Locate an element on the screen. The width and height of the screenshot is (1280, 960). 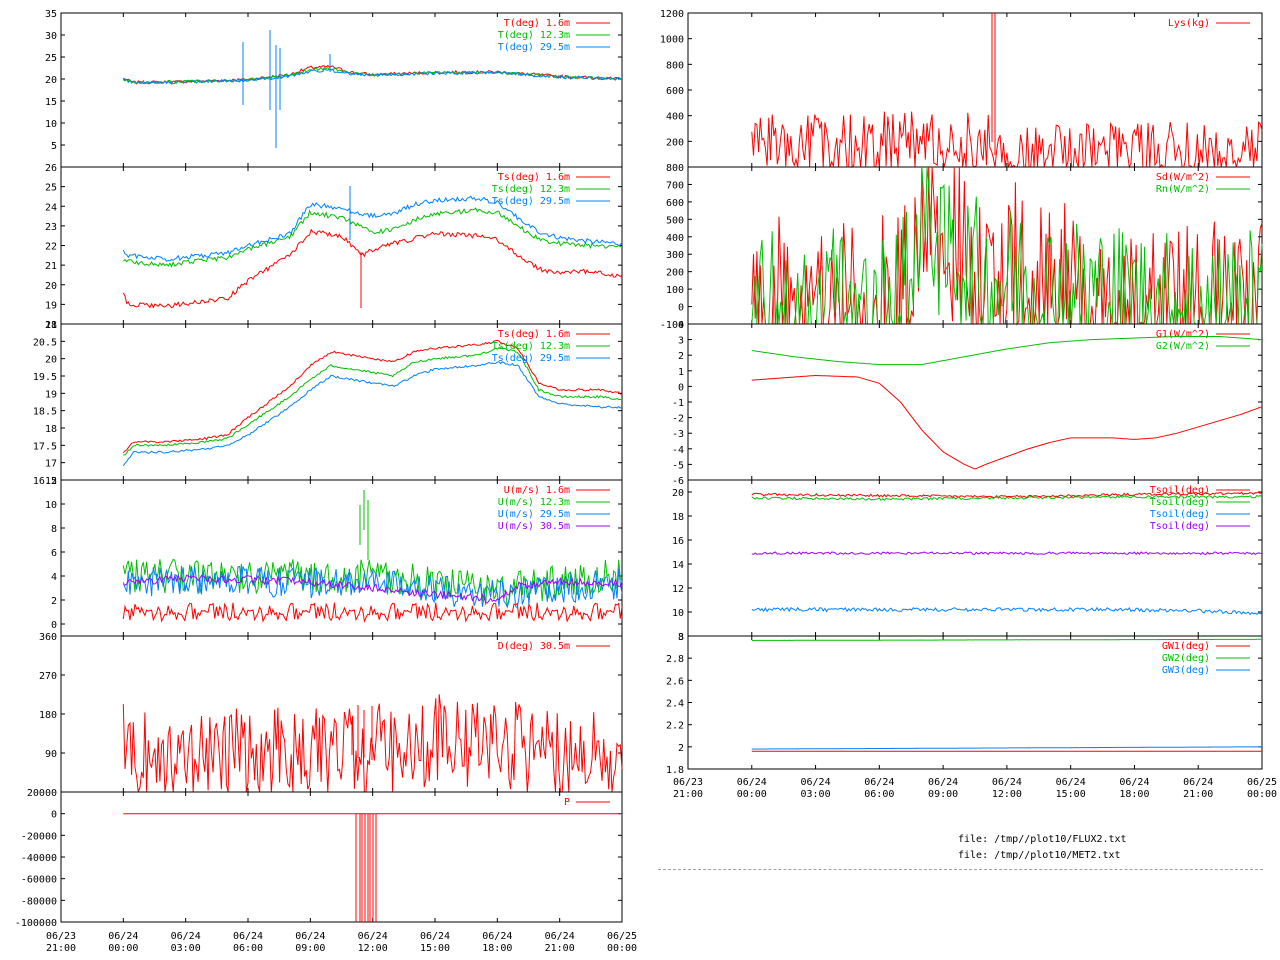
y-tick-label: 26 is located at coordinates (51, 168).